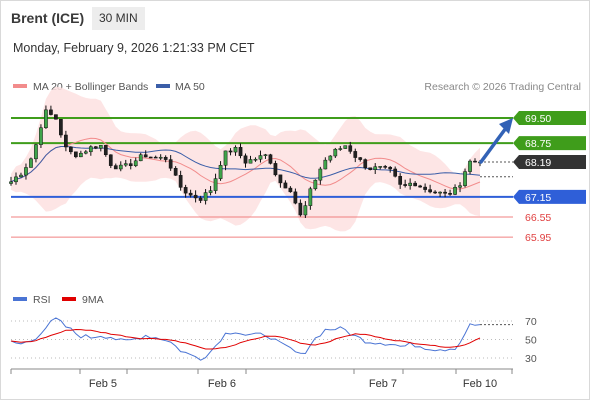 The image size is (590, 400). What do you see at coordinates (20, 86) in the screenshot?
I see `legend-ma20-swatch` at bounding box center [20, 86].